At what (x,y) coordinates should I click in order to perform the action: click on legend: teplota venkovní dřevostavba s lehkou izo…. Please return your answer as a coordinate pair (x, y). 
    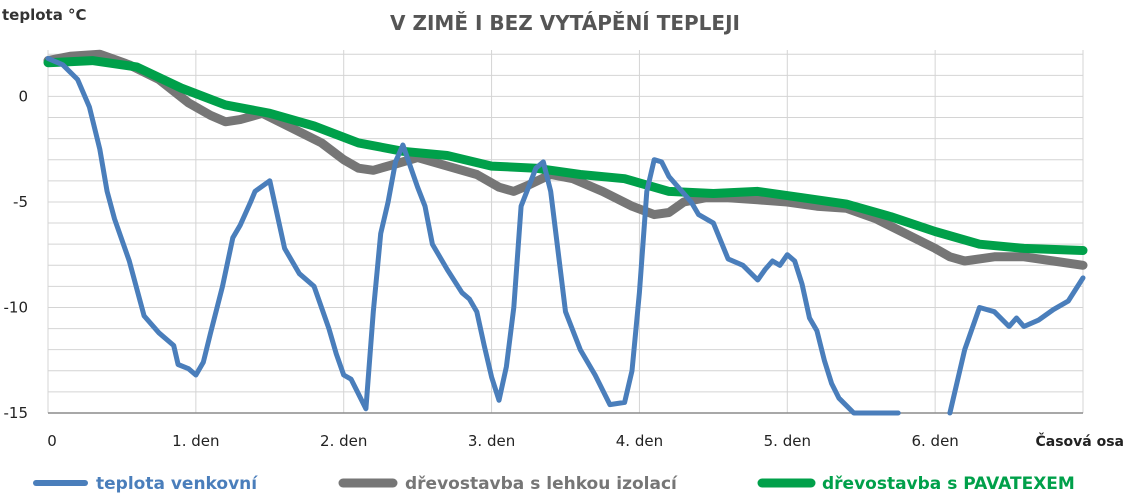
    Looking at the image, I should click on (554, 484).